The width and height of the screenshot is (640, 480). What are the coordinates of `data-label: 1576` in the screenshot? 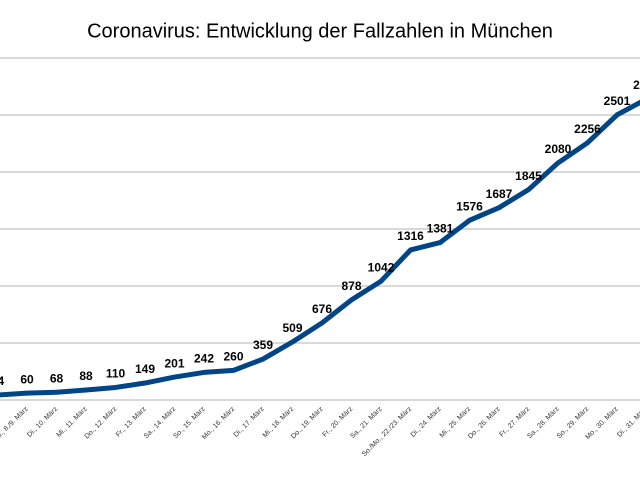 It's located at (469, 207).